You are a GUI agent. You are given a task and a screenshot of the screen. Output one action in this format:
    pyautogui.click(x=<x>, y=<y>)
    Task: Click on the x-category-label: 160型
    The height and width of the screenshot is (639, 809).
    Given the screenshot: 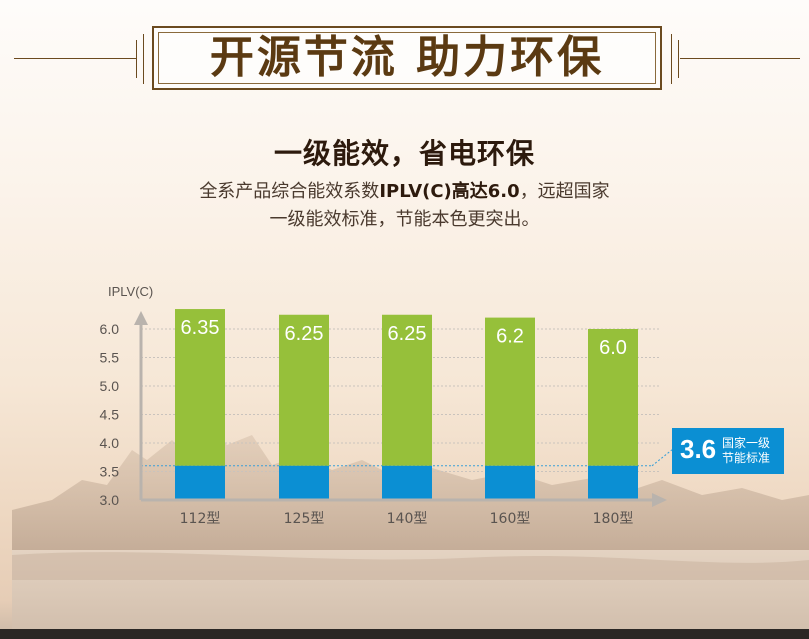 What is the action you would take?
    pyautogui.click(x=510, y=519)
    